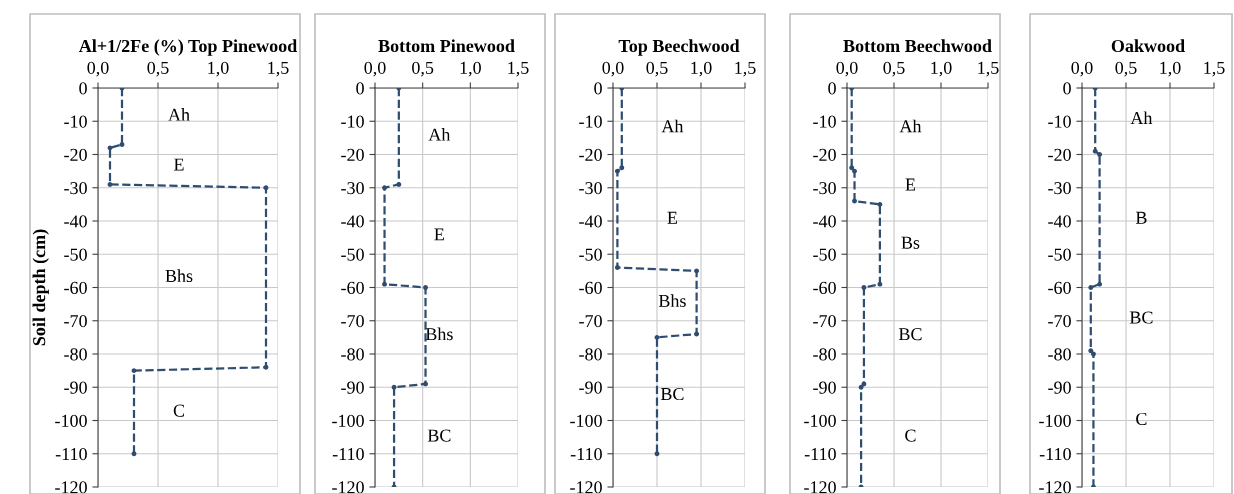  Describe the element at coordinates (352, 221) in the screenshot. I see `y-tick-label: -40` at that location.